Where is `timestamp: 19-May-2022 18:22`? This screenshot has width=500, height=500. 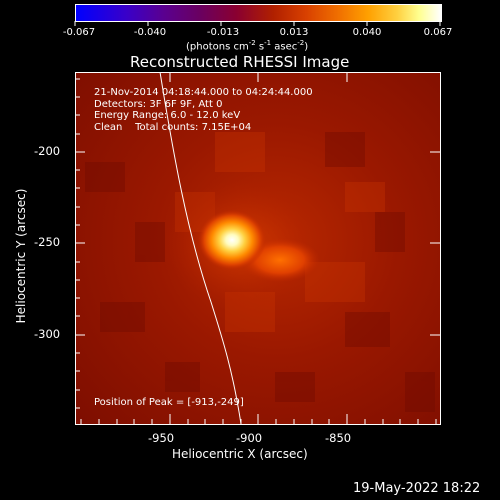 timestamp: 19-May-2022 18:22 is located at coordinates (417, 488).